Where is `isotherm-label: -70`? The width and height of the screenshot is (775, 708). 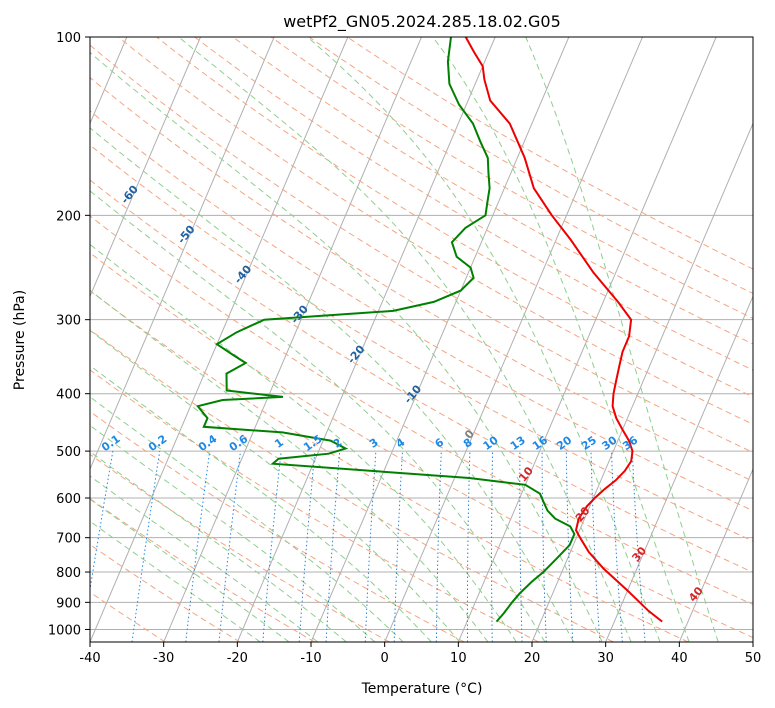 isotherm-label: -70 is located at coordinates (73, 155).